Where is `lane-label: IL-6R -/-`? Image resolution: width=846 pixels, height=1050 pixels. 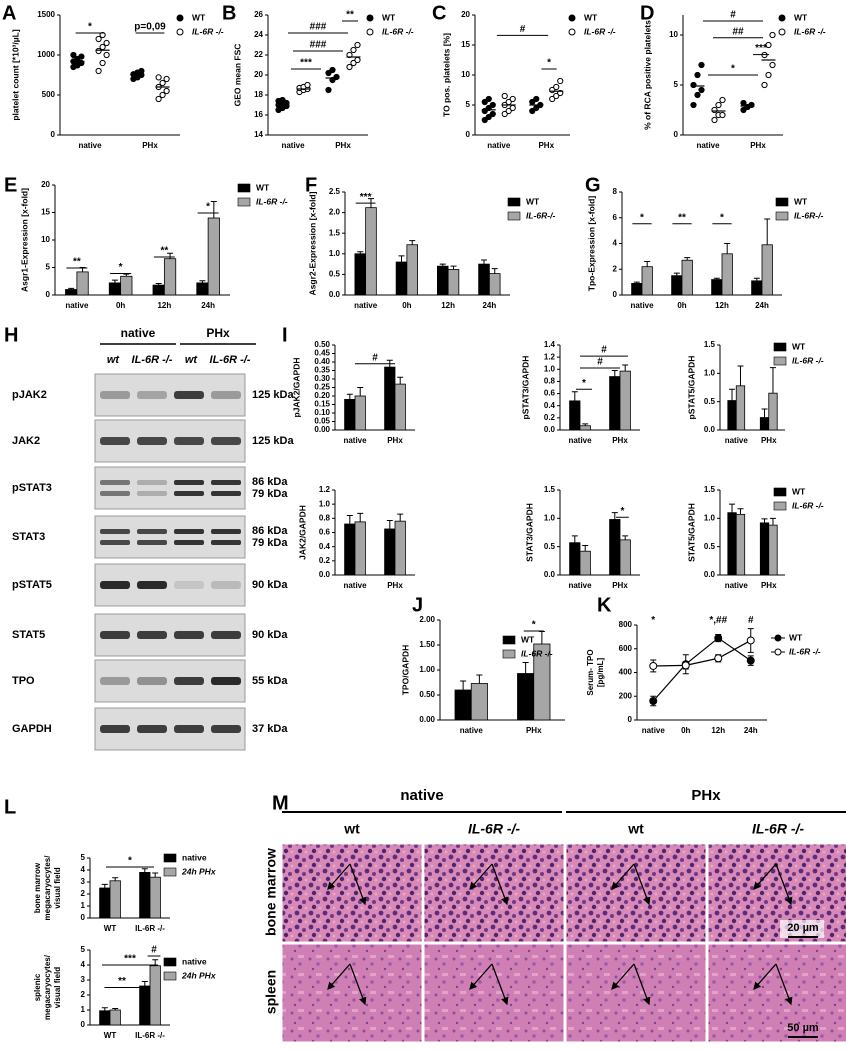
lane-label: IL-6R -/- is located at coordinates (152, 360).